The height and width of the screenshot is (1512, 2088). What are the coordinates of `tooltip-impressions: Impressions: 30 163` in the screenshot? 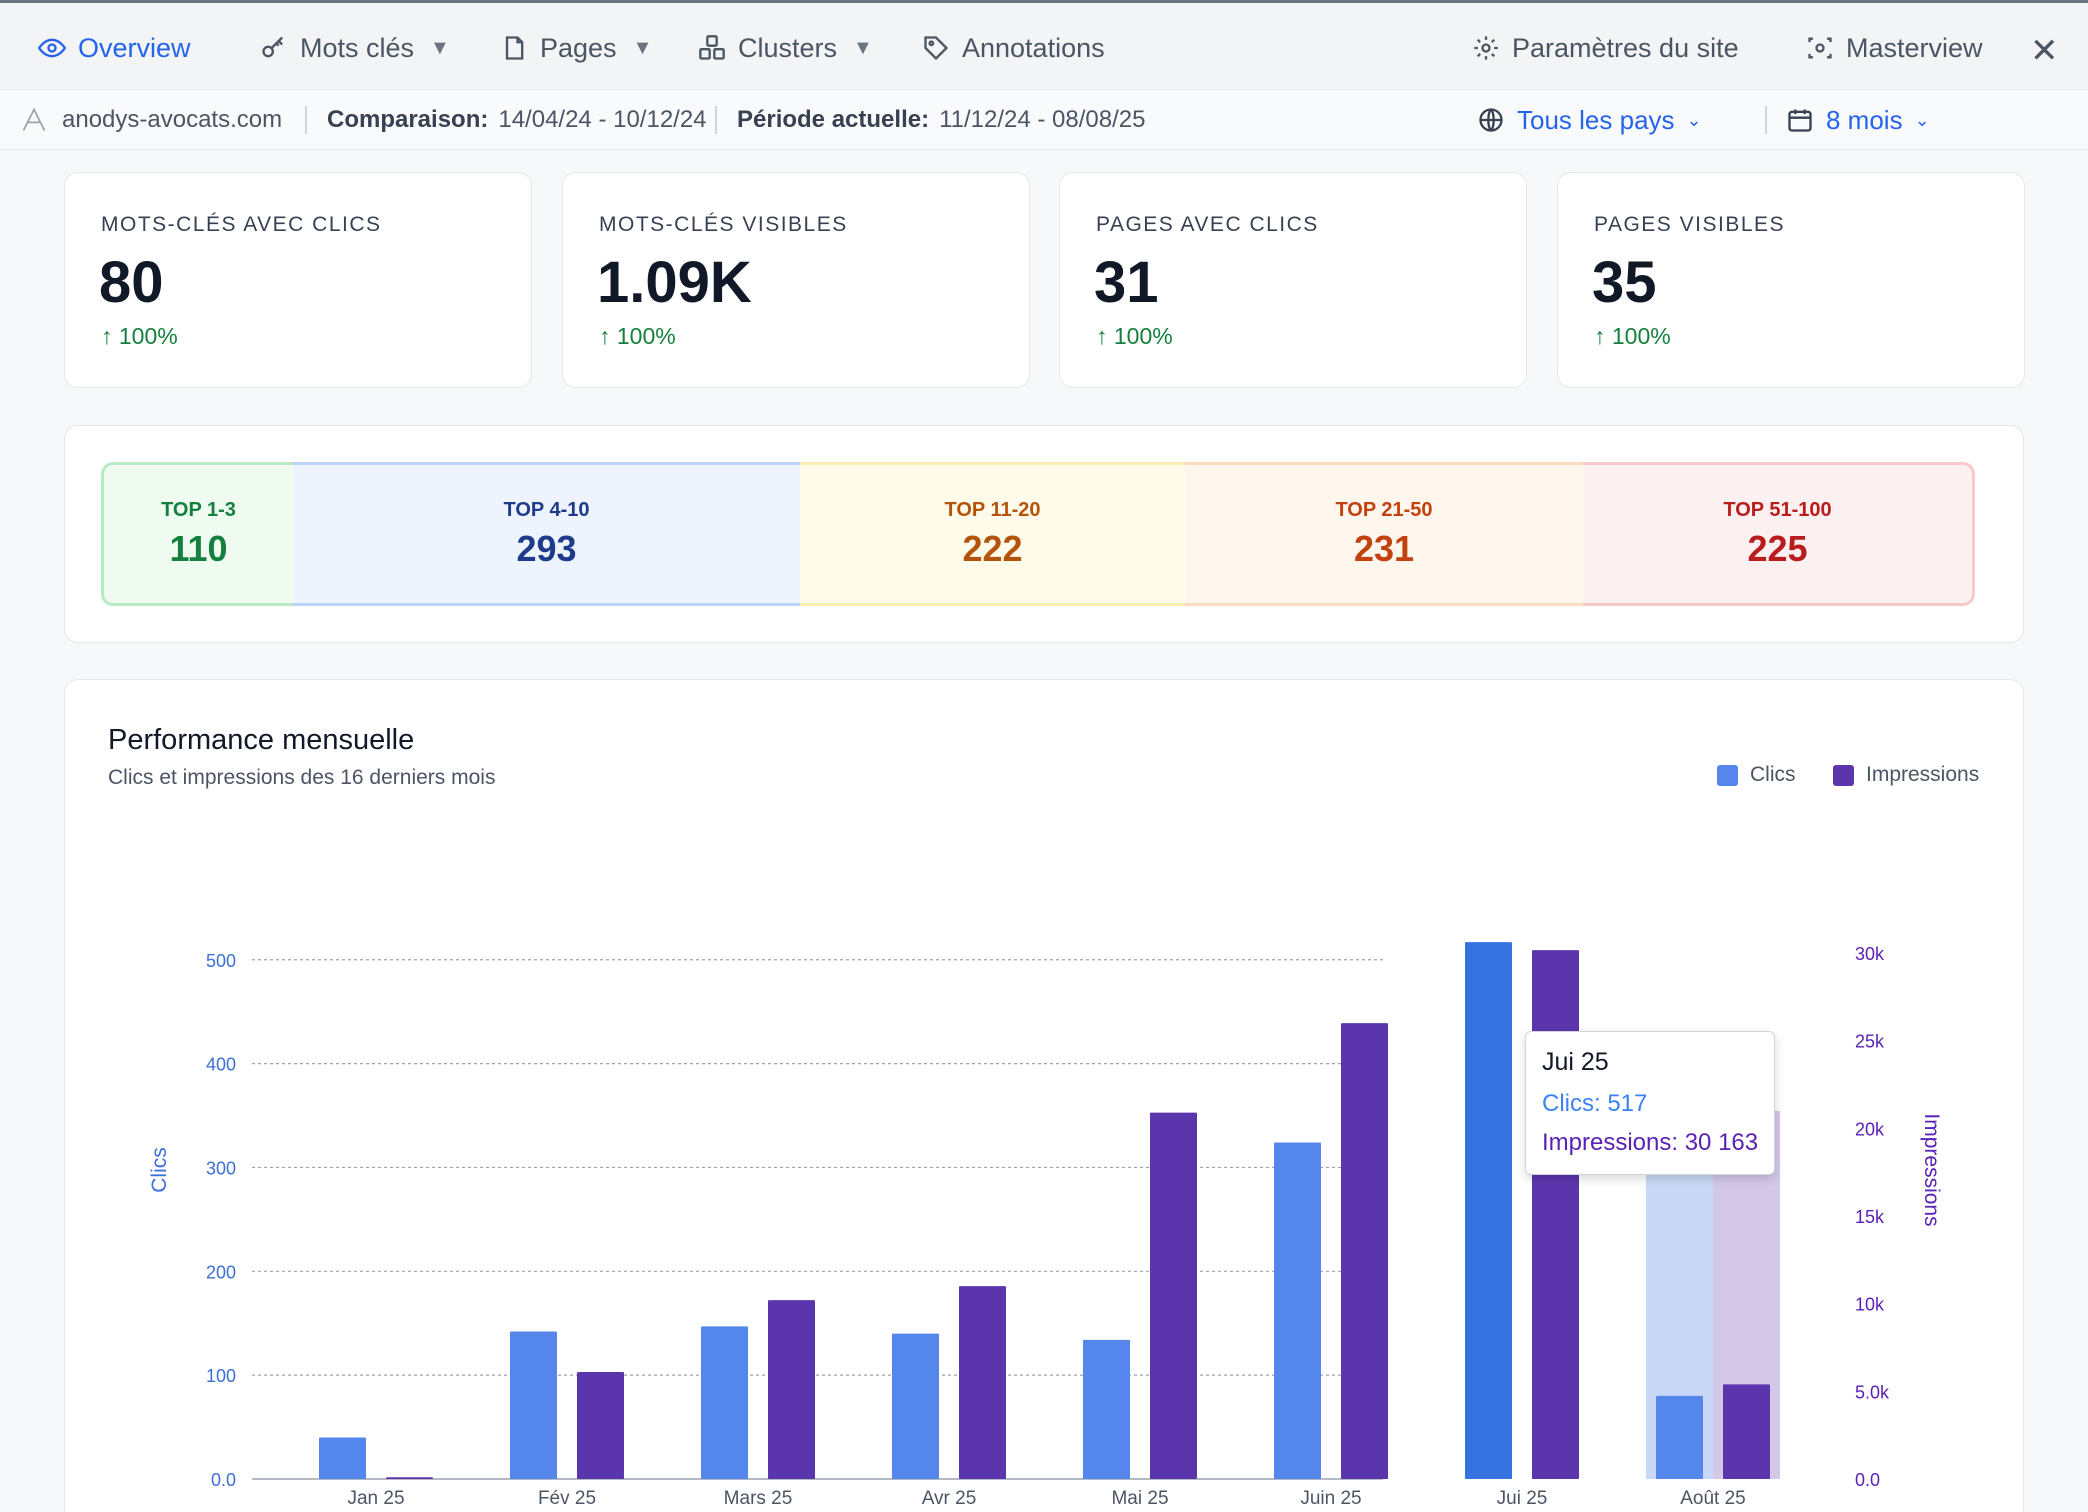 It's located at (1650, 1142).